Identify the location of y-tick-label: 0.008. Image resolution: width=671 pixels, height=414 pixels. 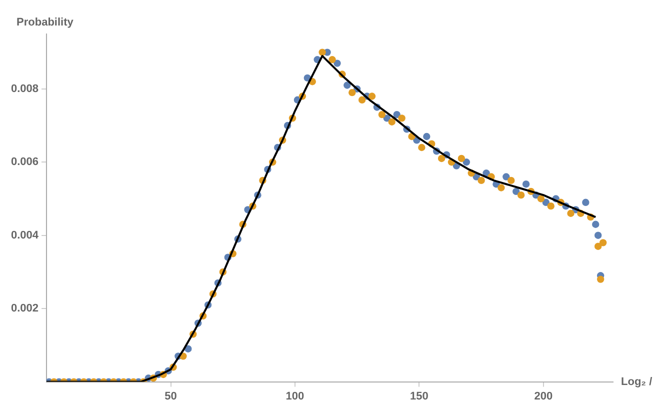
(24, 88).